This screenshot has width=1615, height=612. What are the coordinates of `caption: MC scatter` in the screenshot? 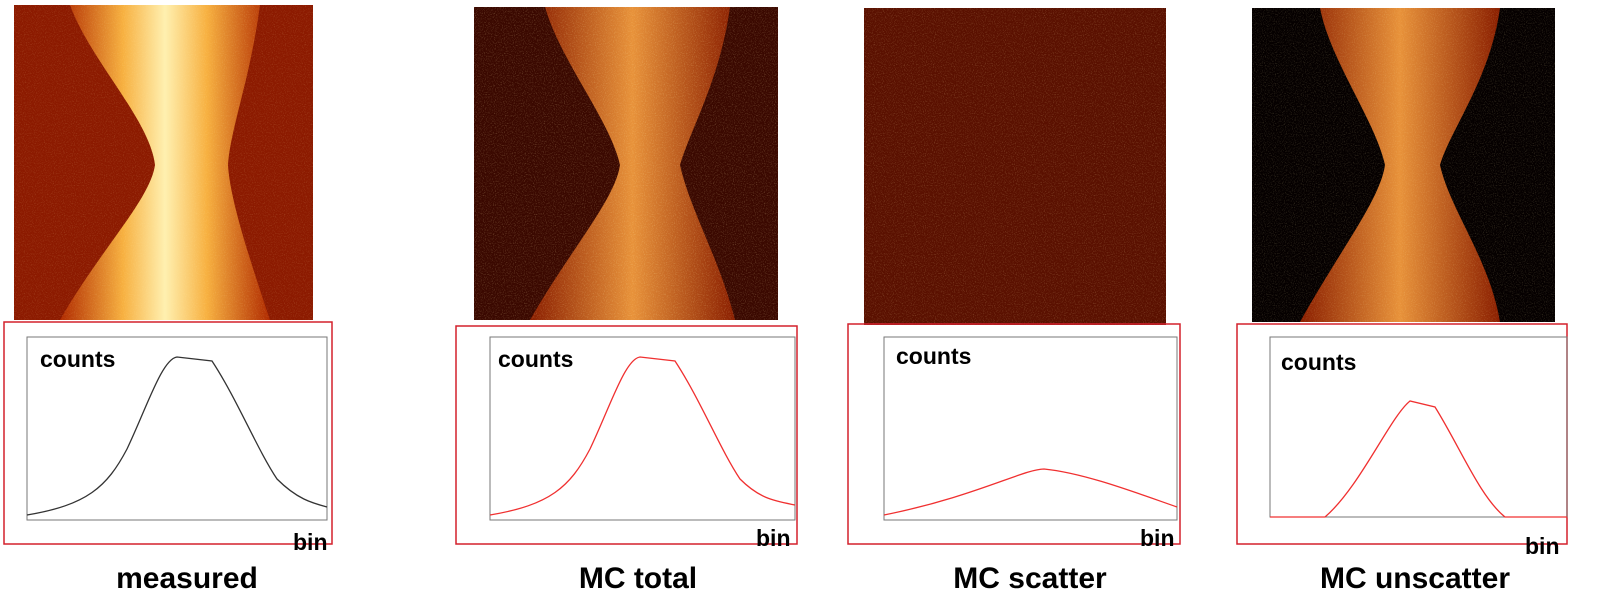 It's located at (1030, 578).